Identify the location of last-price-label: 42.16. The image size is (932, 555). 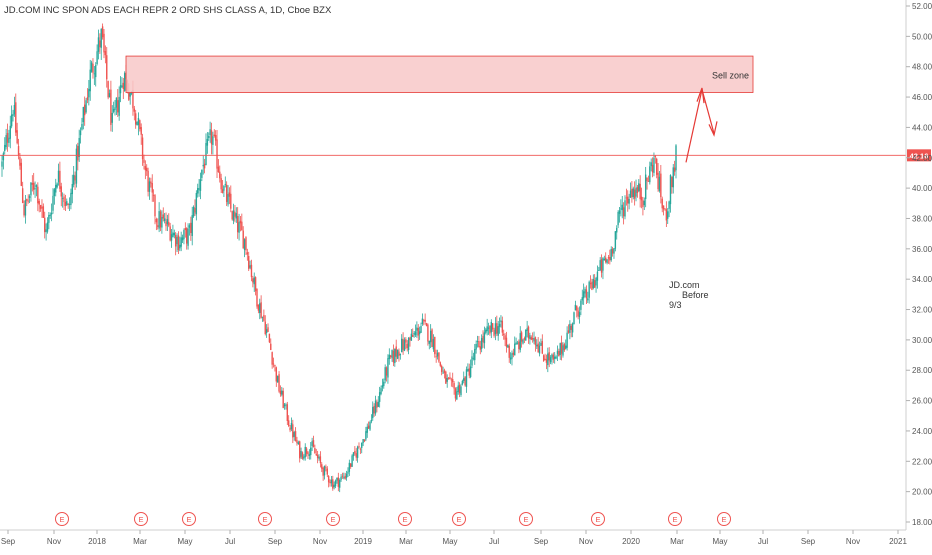
(919, 155).